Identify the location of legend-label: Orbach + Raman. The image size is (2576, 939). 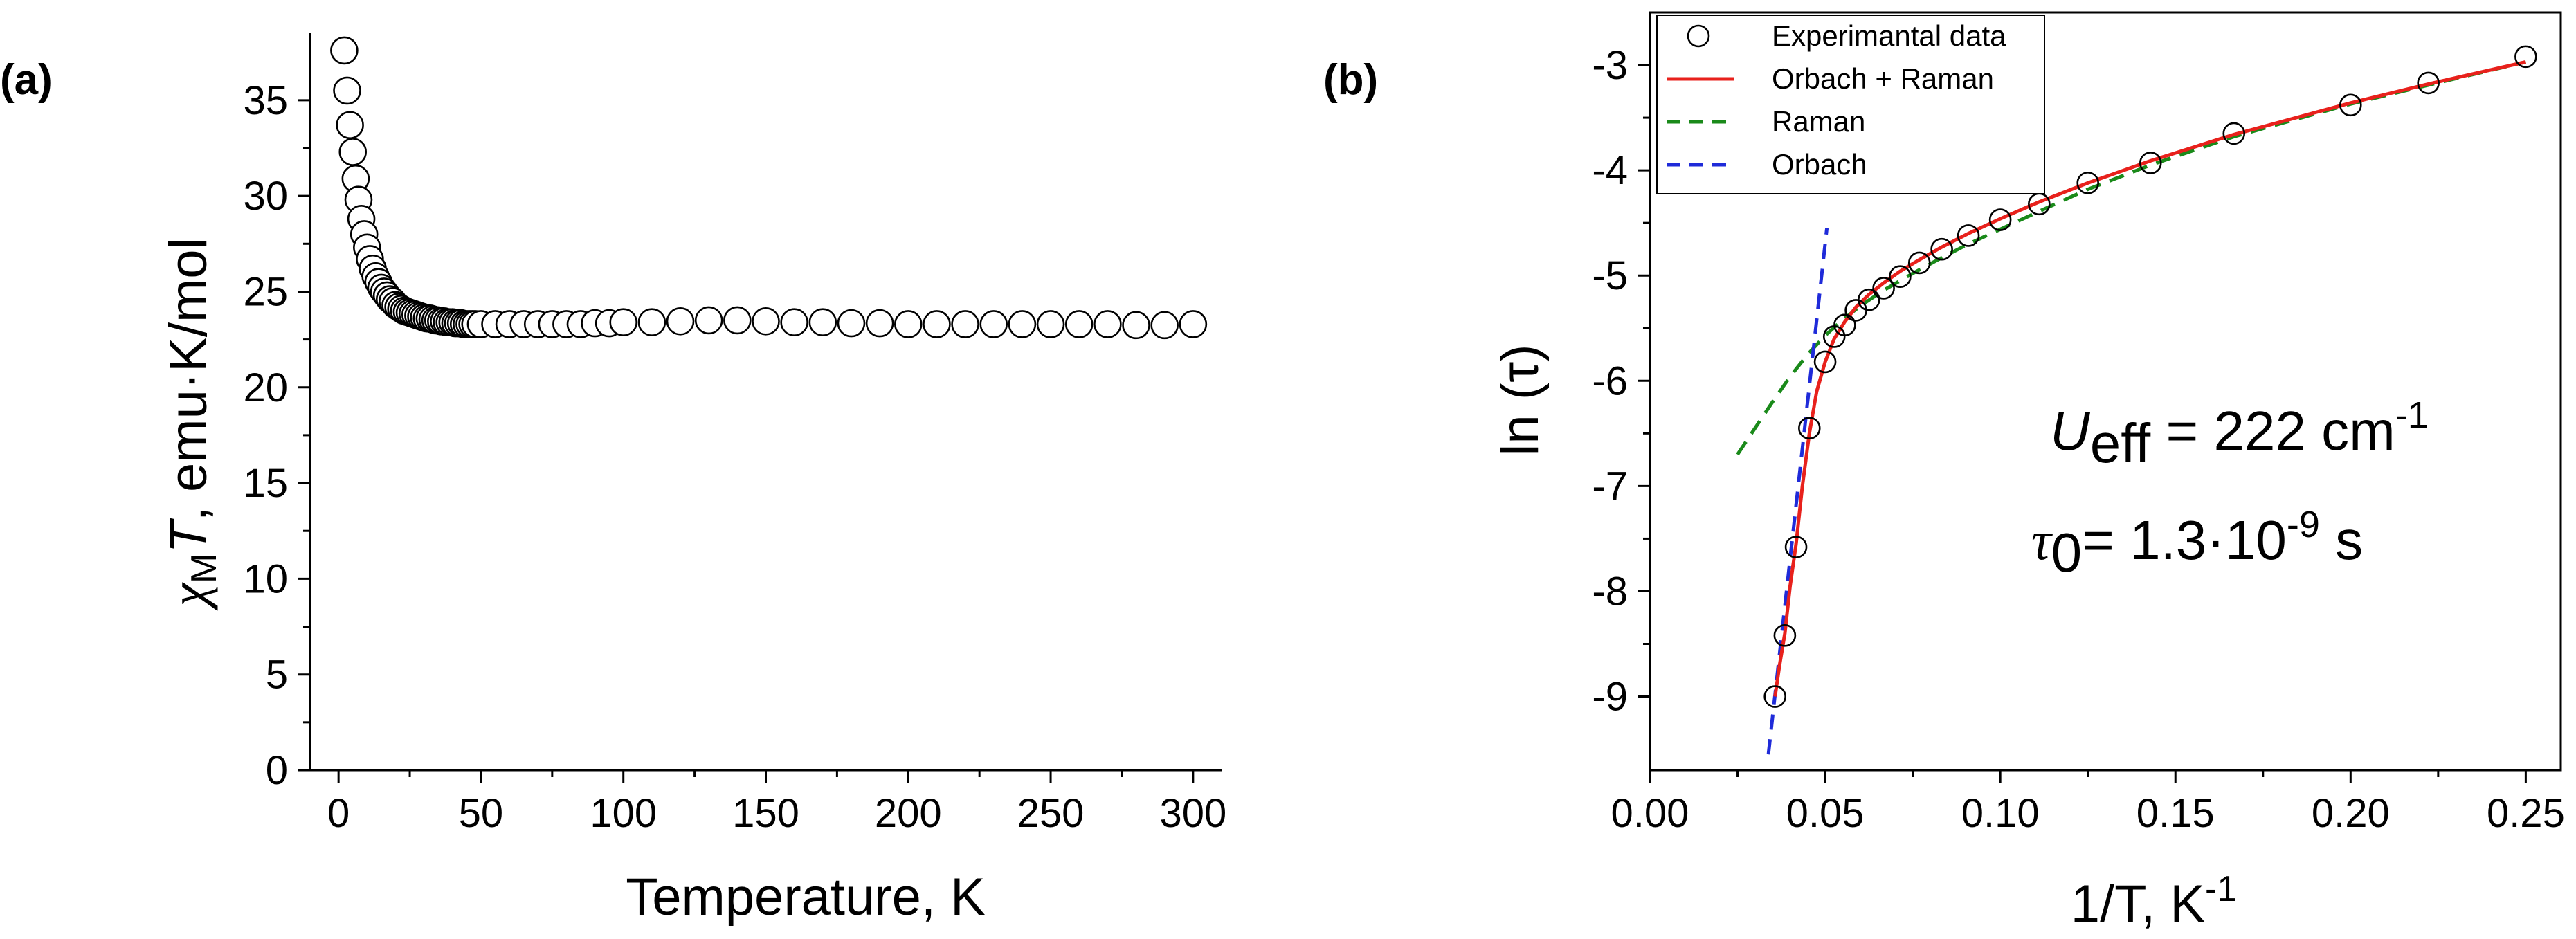
(1883, 78).